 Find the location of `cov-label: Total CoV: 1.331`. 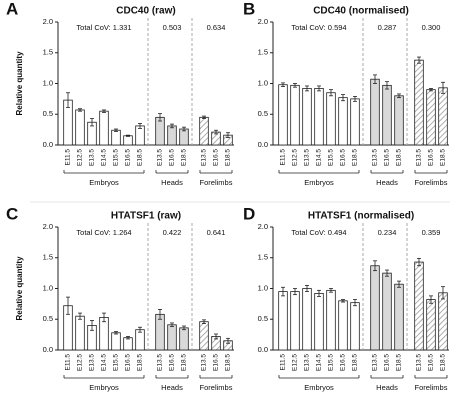

cov-label: Total CoV: 1.331 is located at coordinates (103, 27).